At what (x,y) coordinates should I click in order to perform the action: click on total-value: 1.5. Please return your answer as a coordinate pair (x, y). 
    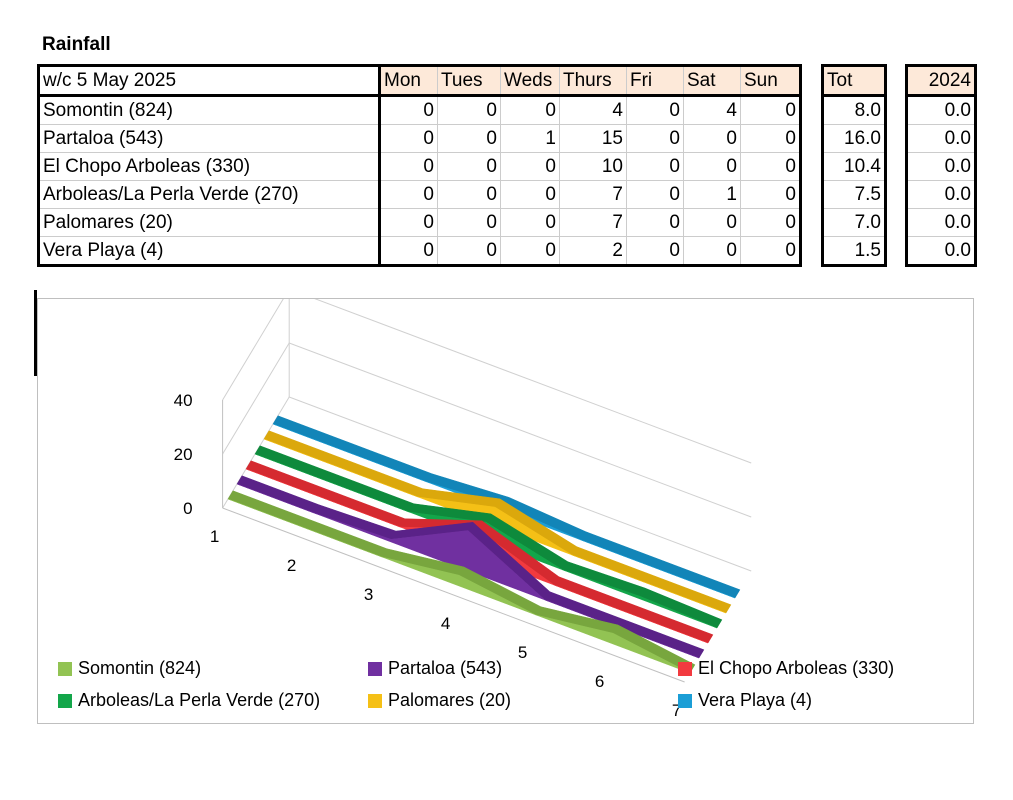
    Looking at the image, I should click on (854, 251).